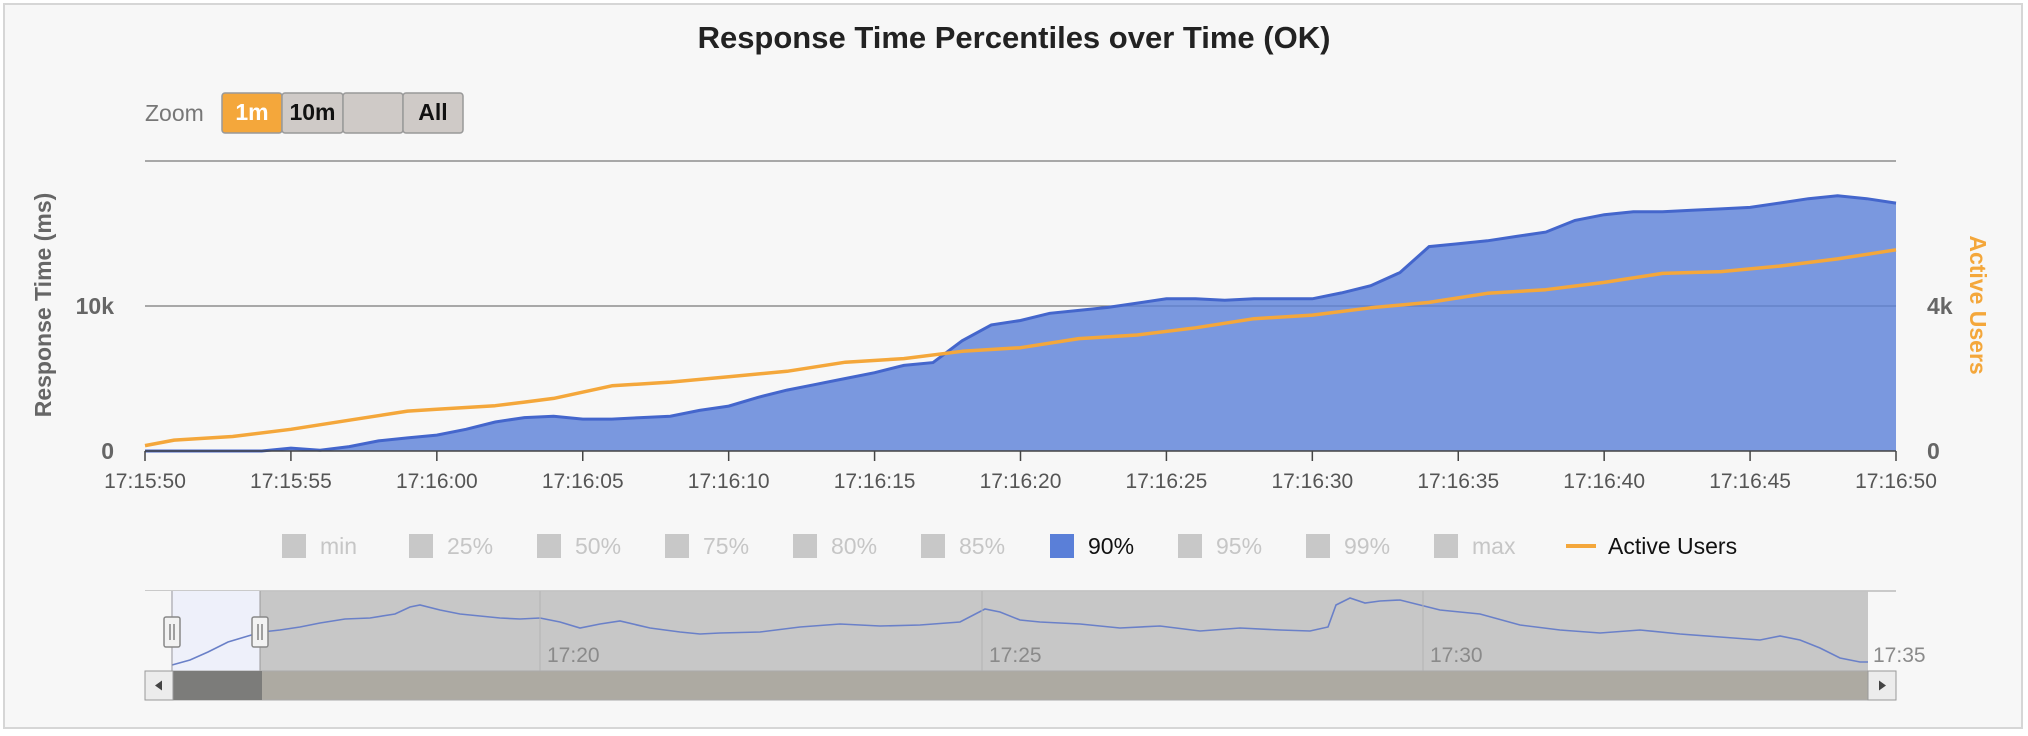 The image size is (2028, 736). What do you see at coordinates (1750, 481) in the screenshot?
I see `x-tick-label: 17:16:45` at bounding box center [1750, 481].